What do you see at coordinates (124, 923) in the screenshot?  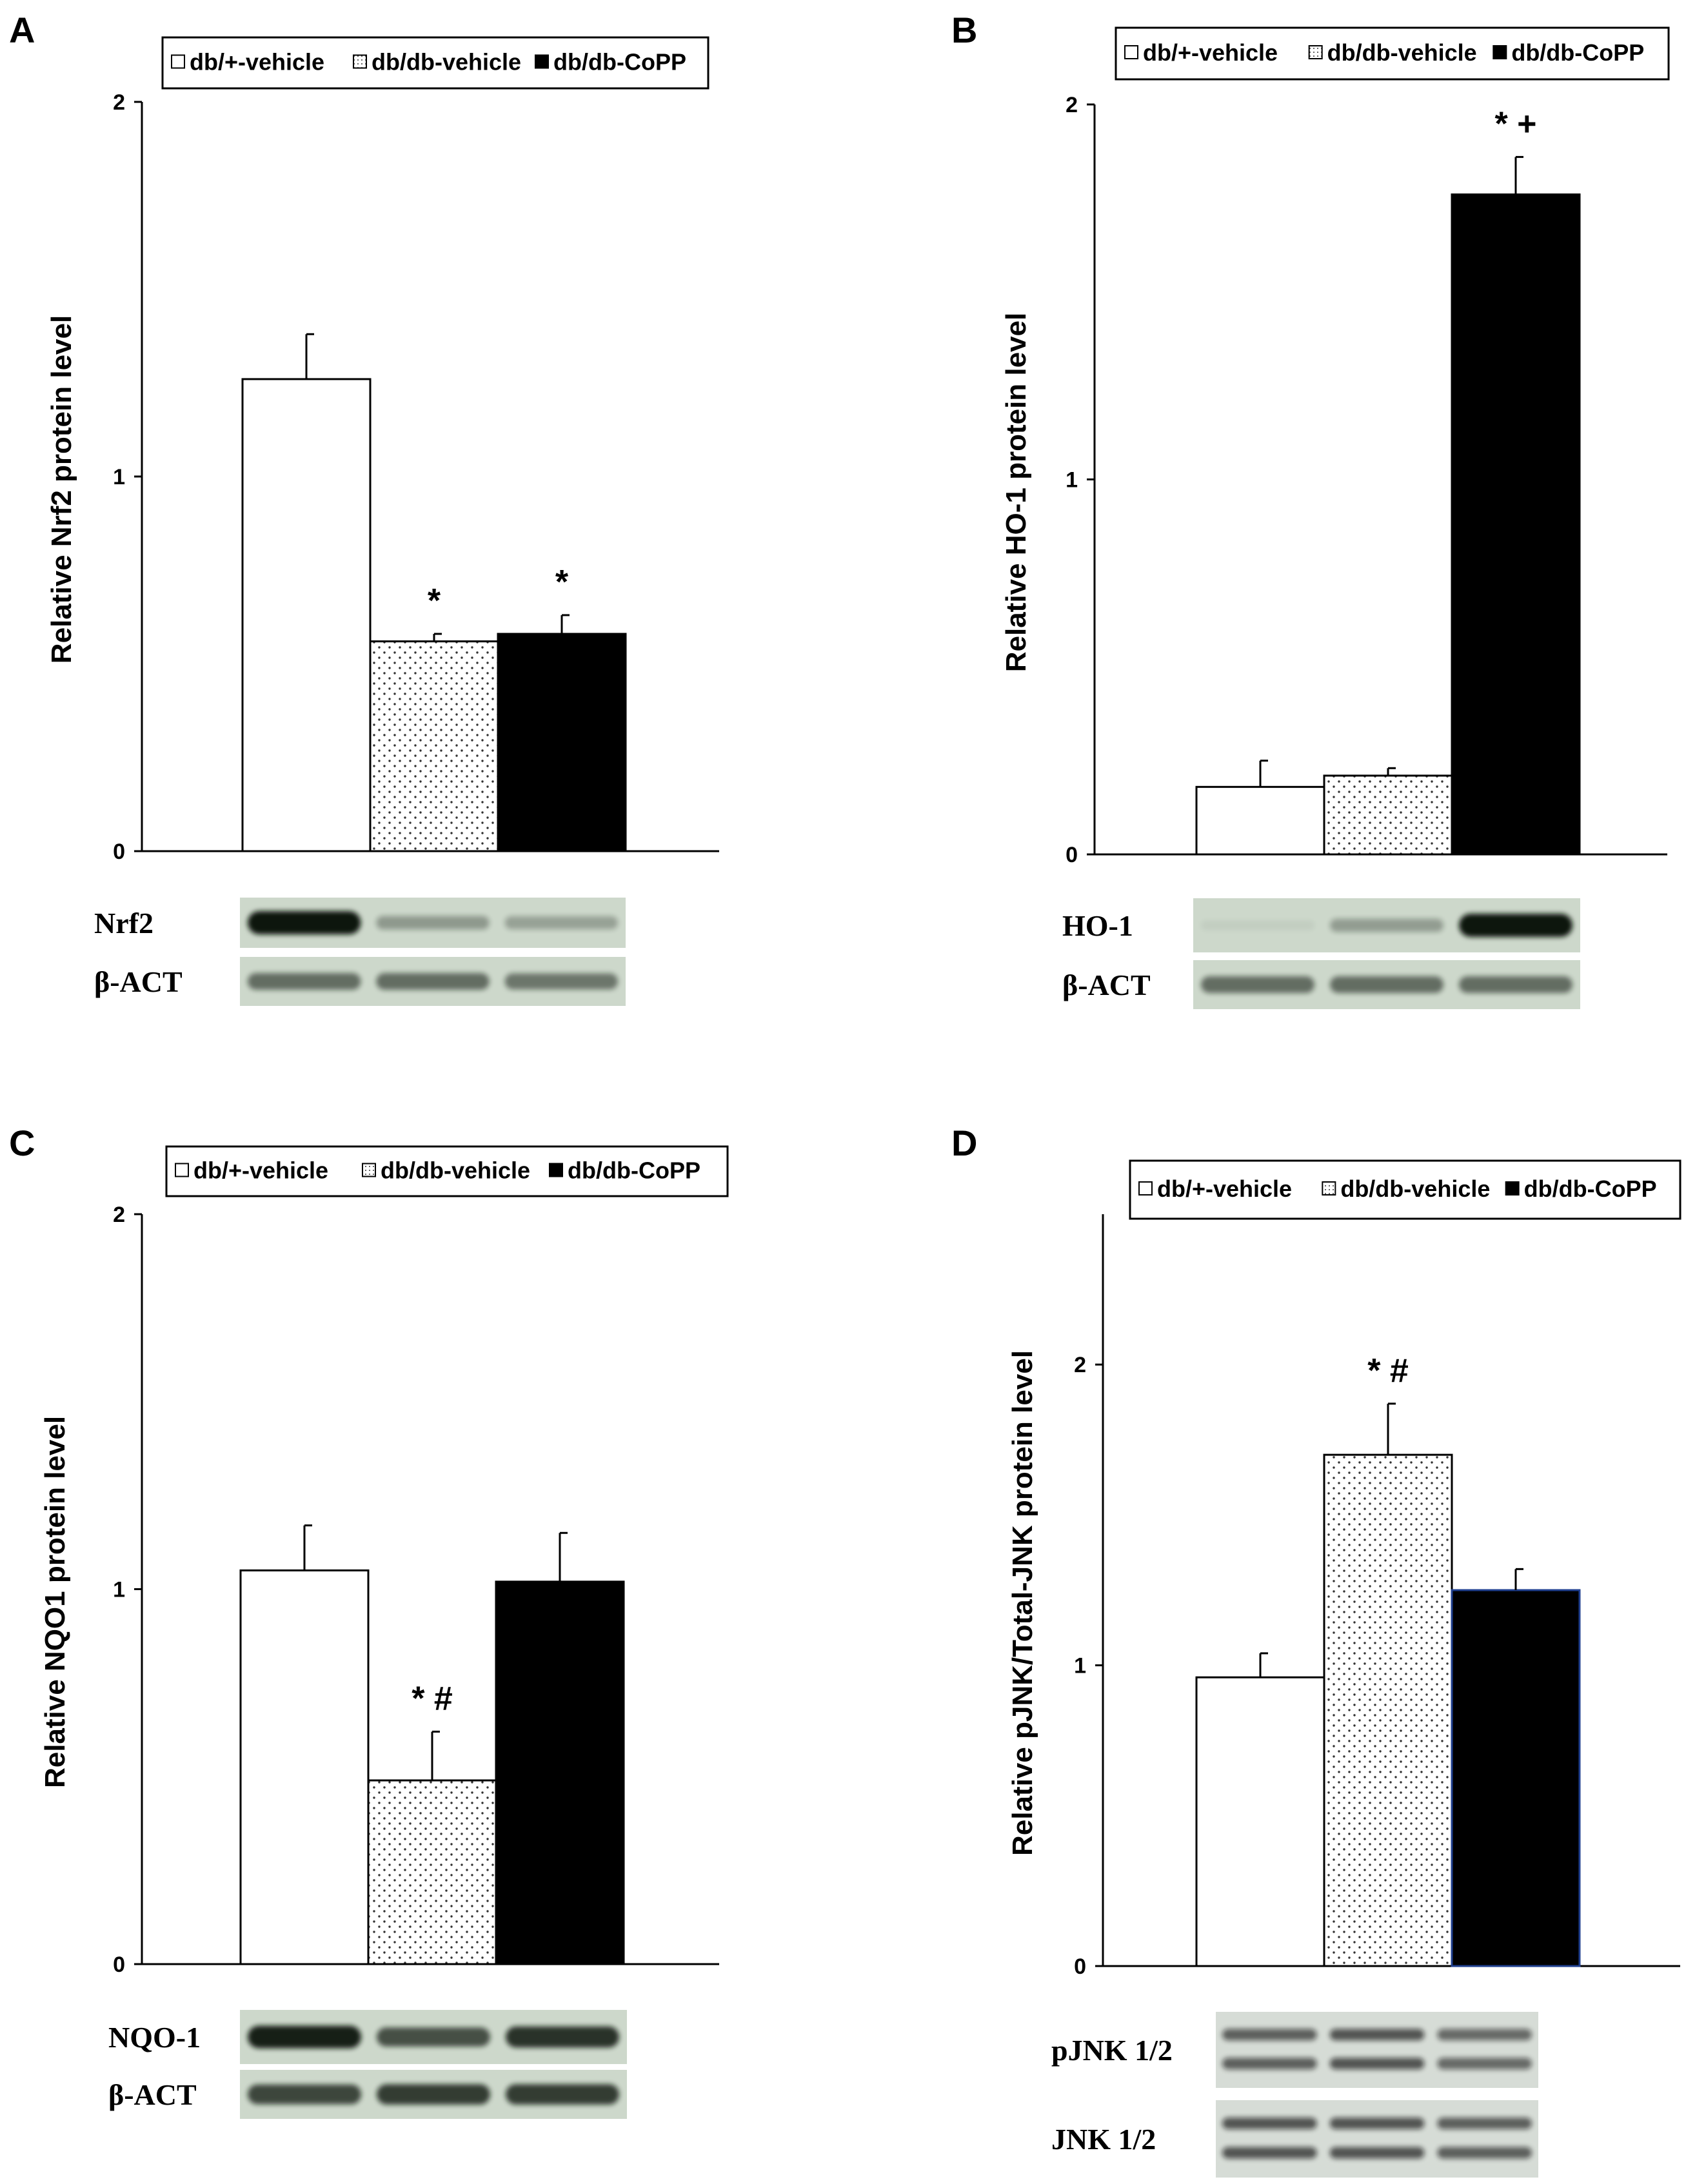 I see `blot-row-label: Nrf2` at bounding box center [124, 923].